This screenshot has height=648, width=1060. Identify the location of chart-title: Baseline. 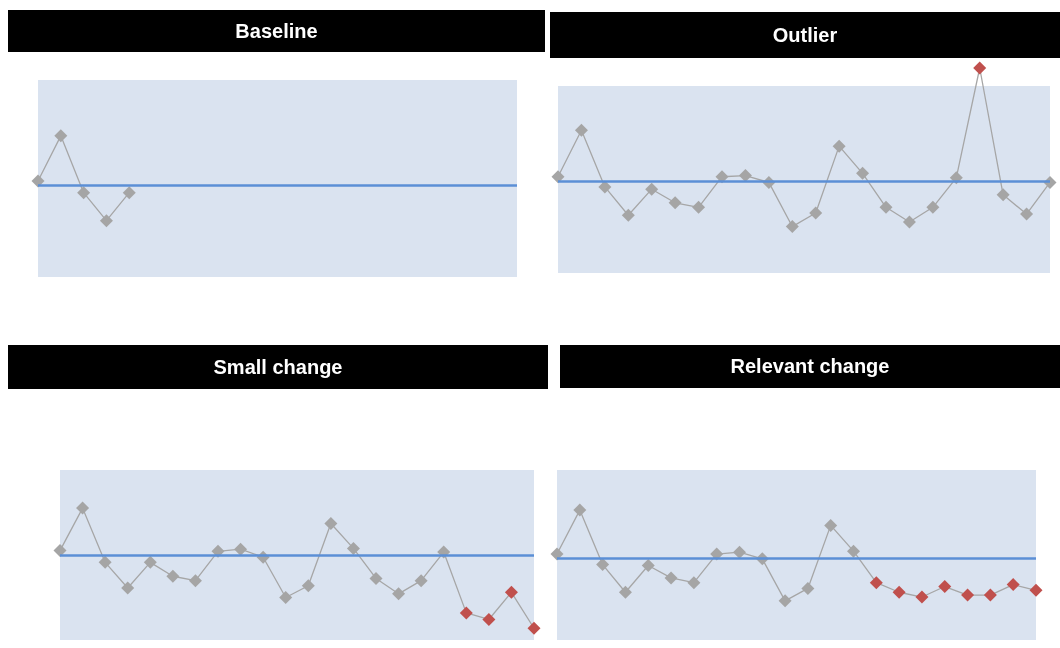
(276, 31).